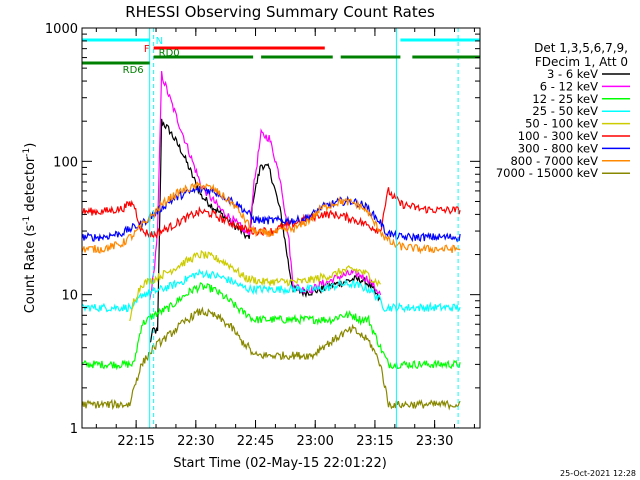 Image resolution: width=640 pixels, height=480 pixels. I want to click on x-tick-label-2: 22:30, so click(195, 441).